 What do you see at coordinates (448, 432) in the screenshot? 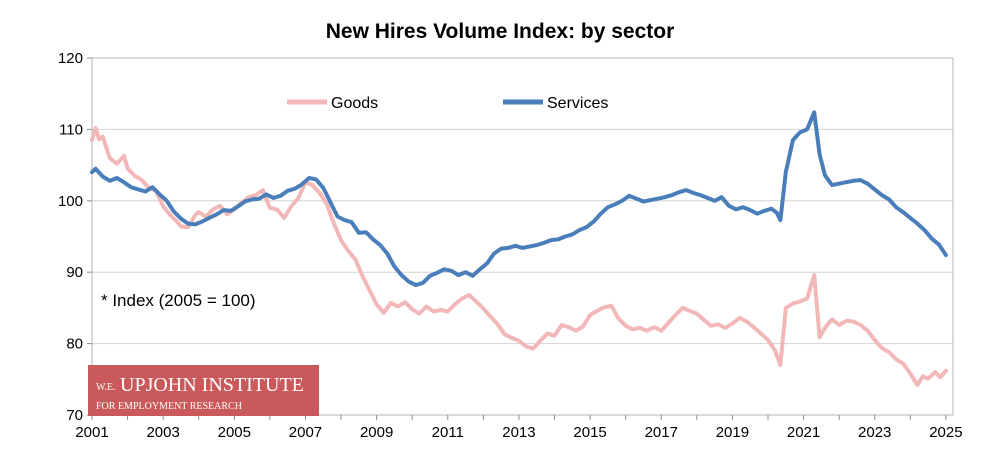
I see `x-tick-label: 2011` at bounding box center [448, 432].